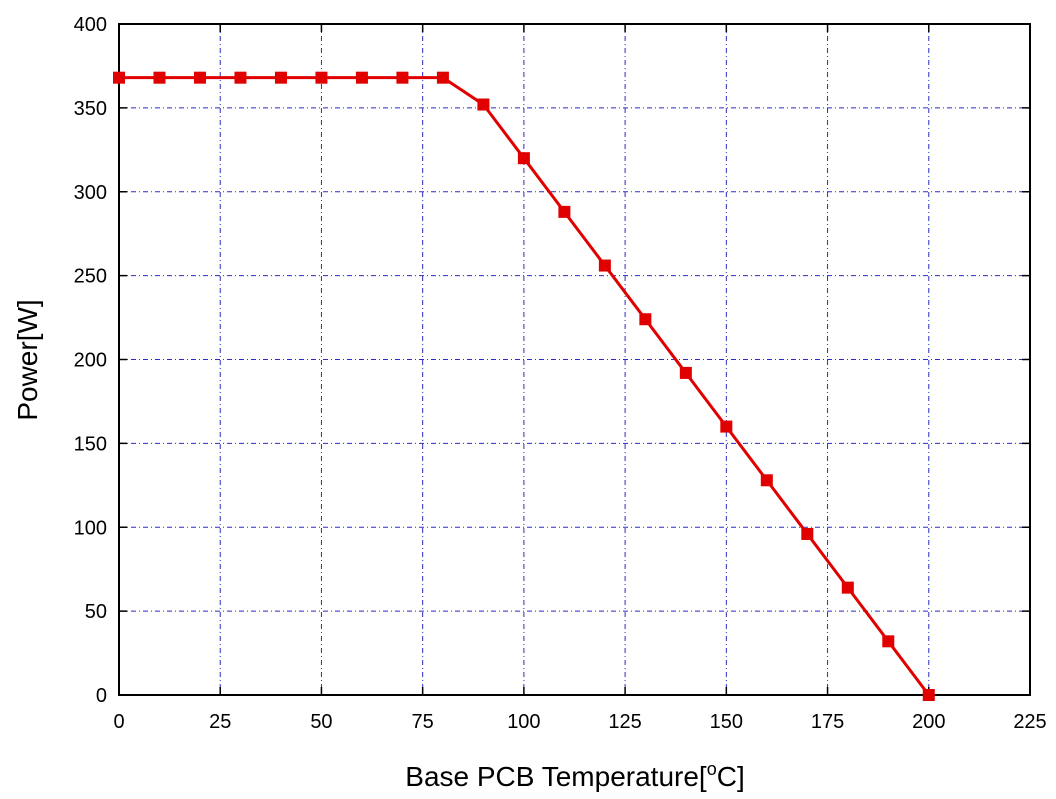  I want to click on x-tick-label: 200, so click(928, 722).